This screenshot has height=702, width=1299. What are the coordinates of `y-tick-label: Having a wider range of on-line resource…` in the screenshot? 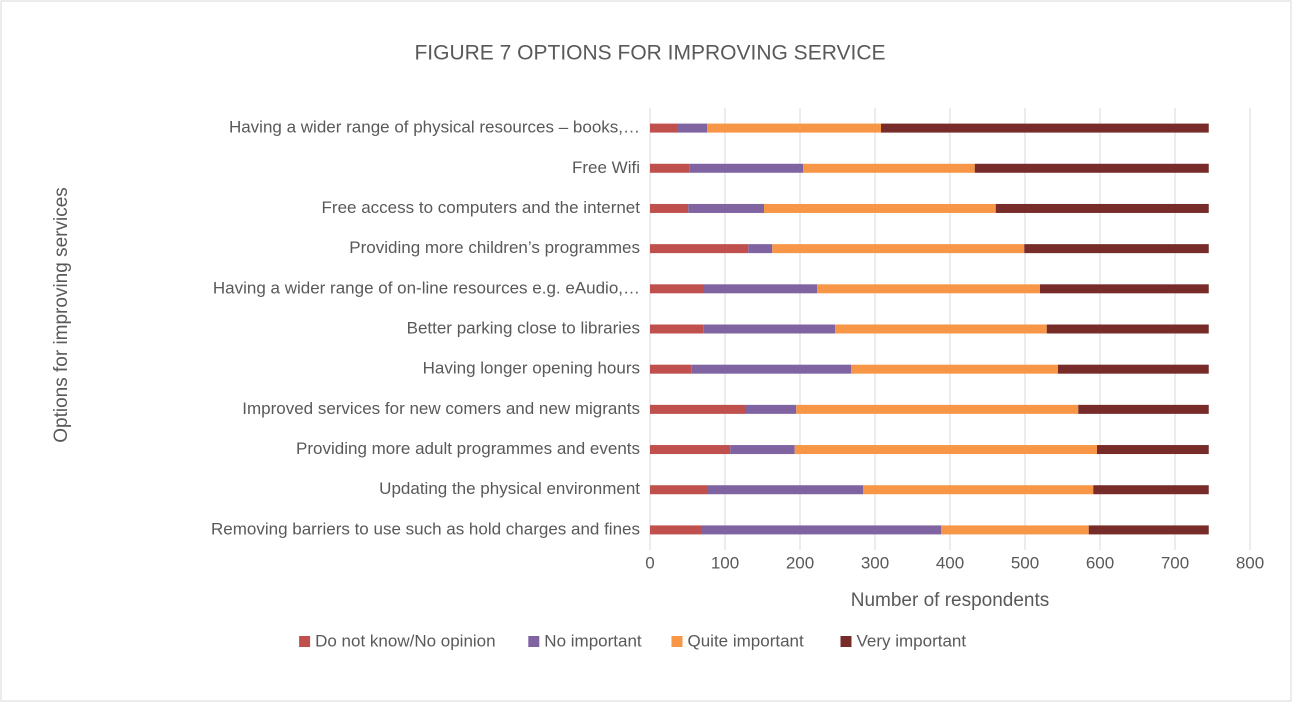 It's located at (426, 287).